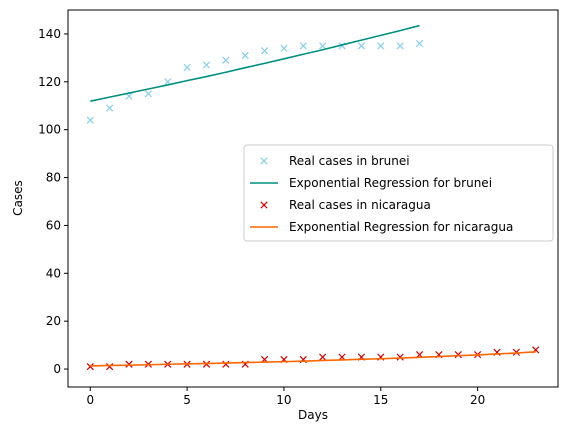 The width and height of the screenshot is (571, 432). I want to click on x-tick-label: 10, so click(283, 400).